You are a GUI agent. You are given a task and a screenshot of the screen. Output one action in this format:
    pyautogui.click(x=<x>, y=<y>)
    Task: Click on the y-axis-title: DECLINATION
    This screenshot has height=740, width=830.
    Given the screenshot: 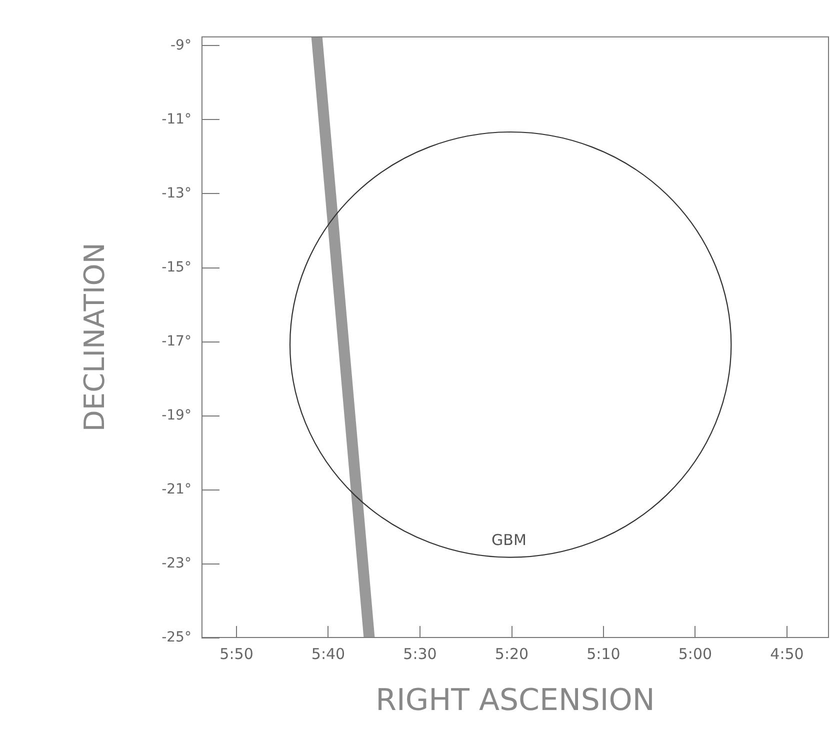 What is the action you would take?
    pyautogui.click(x=95, y=337)
    